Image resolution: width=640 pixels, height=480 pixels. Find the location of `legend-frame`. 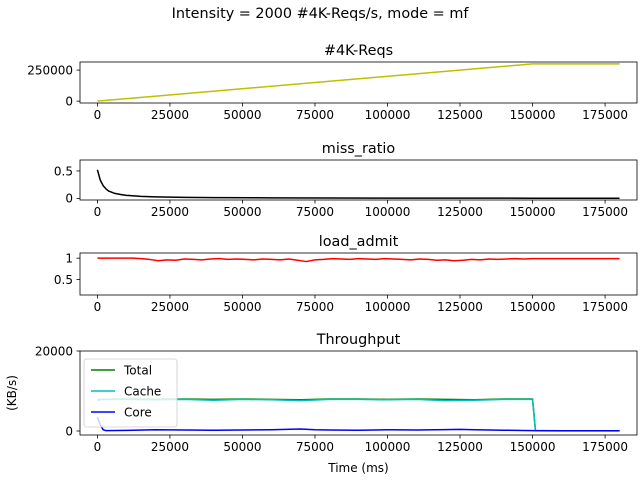

legend-frame is located at coordinates (130, 393).